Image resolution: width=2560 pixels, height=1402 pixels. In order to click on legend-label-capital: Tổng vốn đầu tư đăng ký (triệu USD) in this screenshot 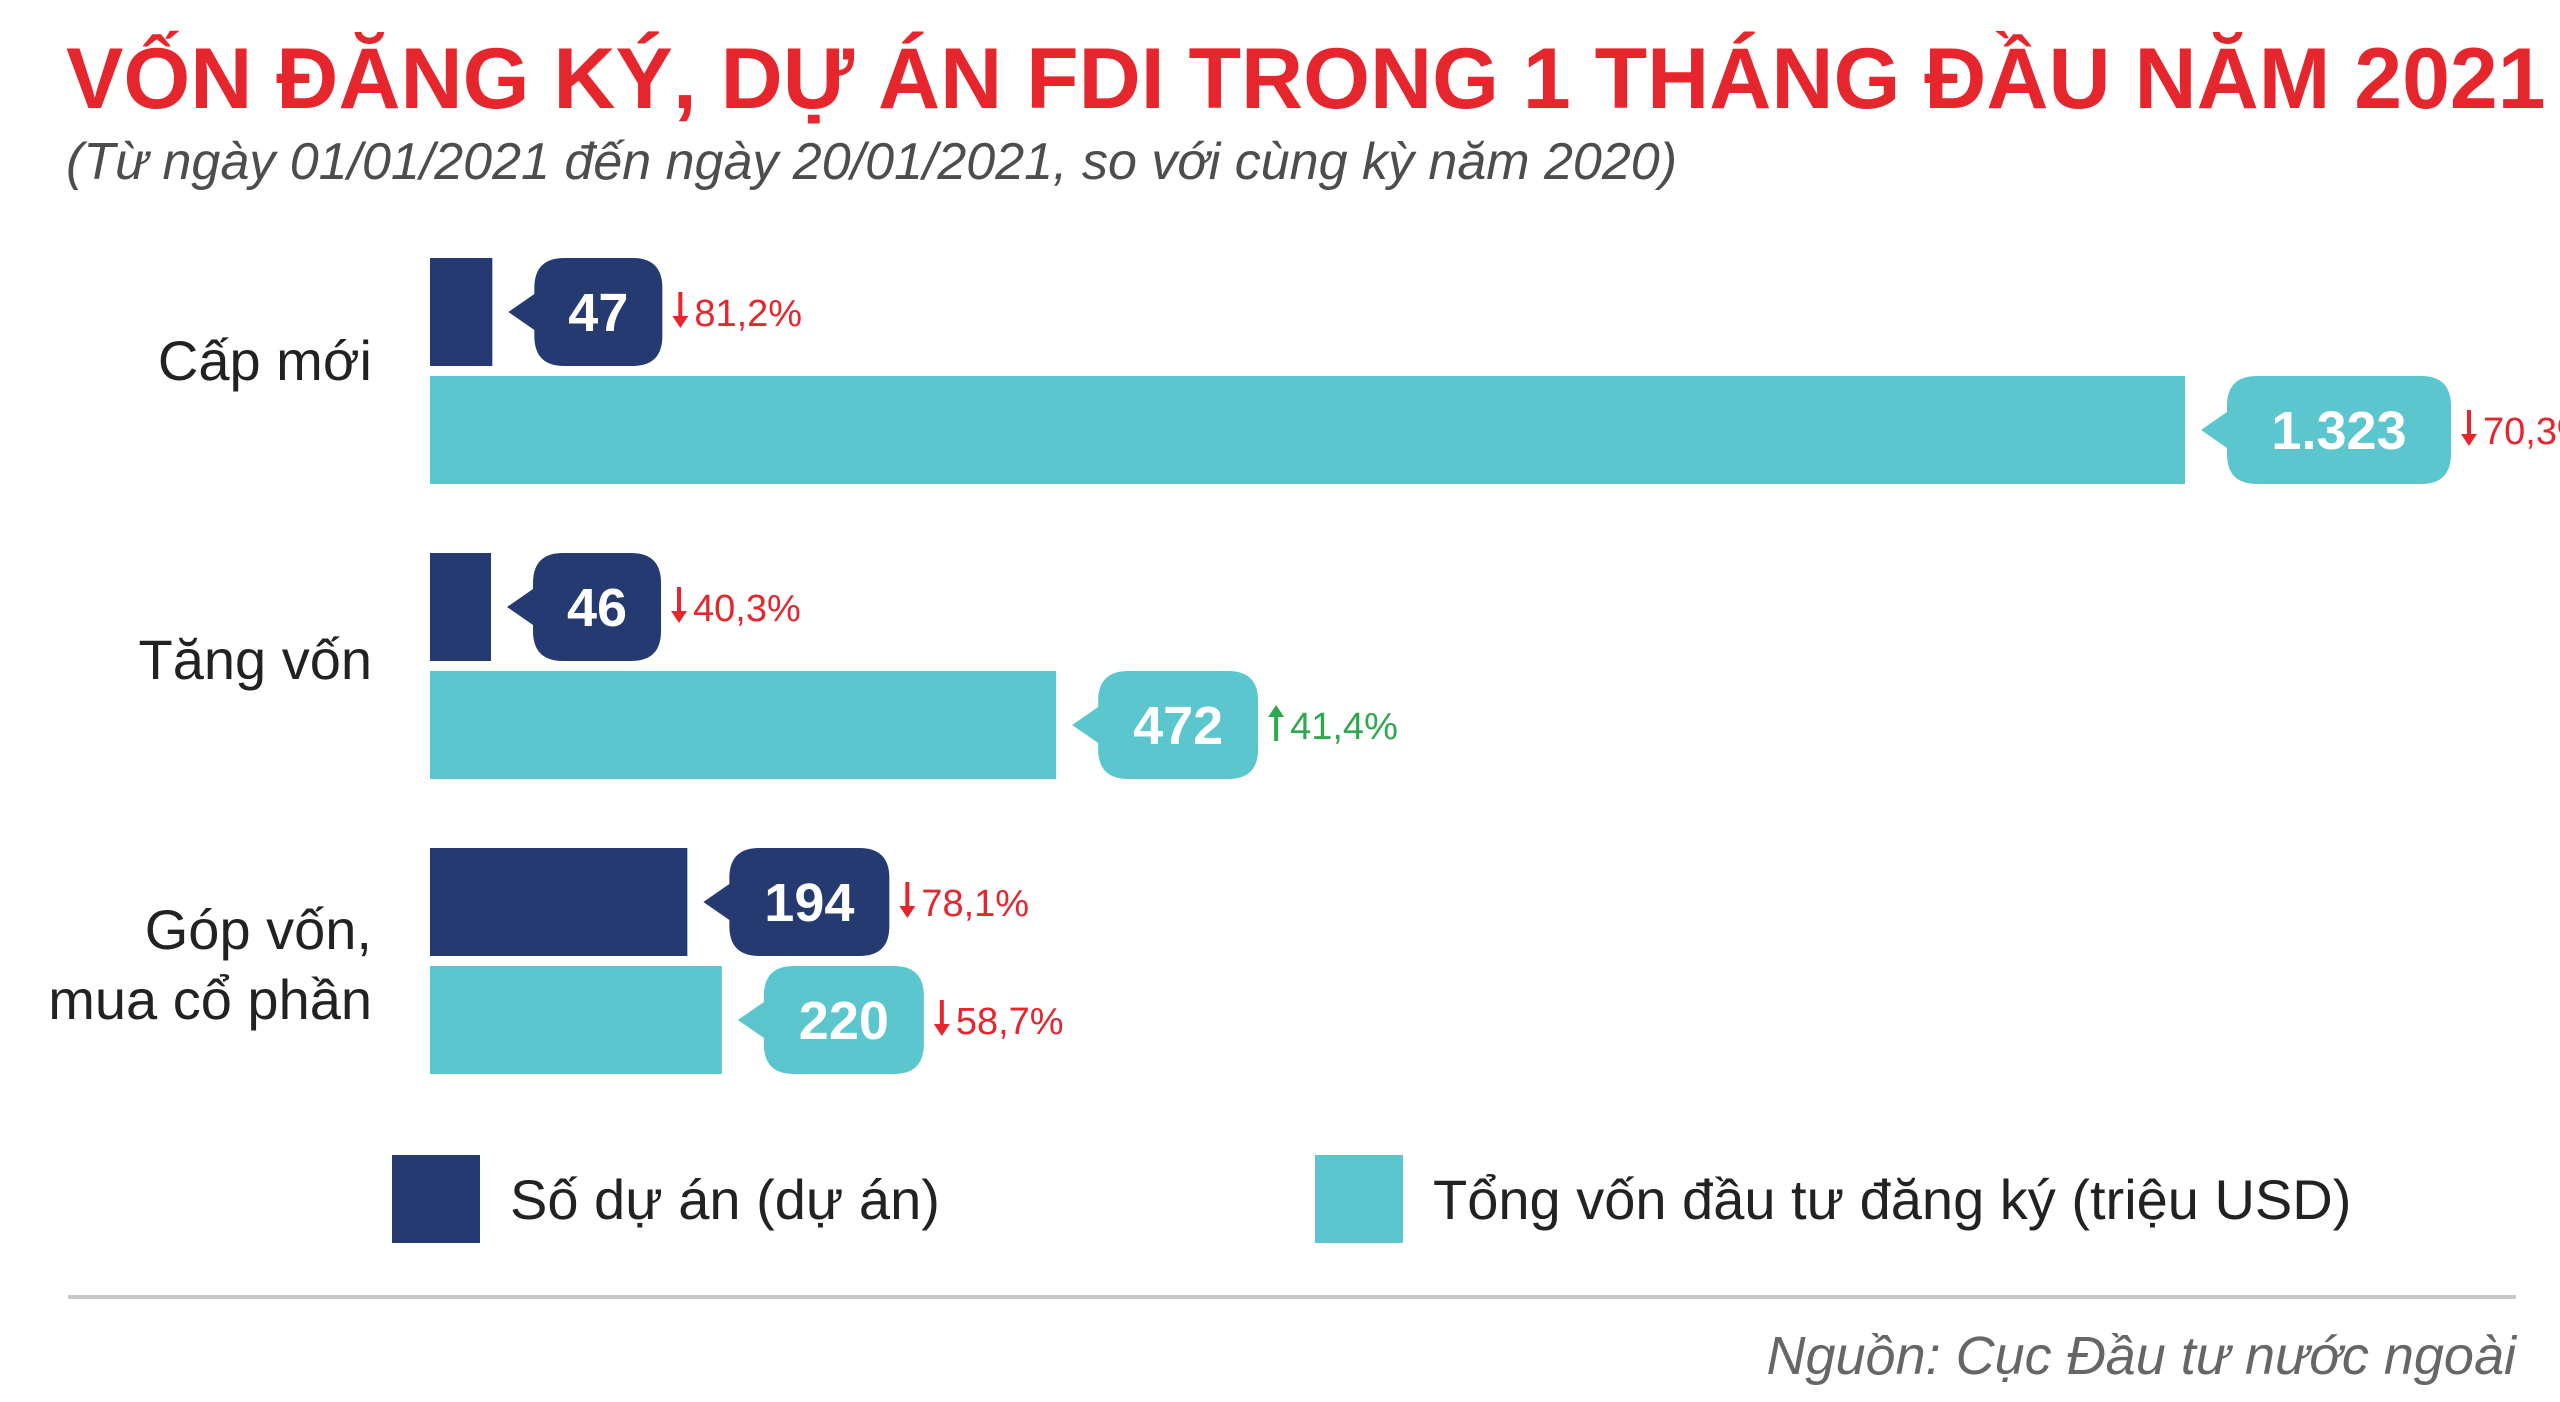, I will do `click(1892, 1199)`.